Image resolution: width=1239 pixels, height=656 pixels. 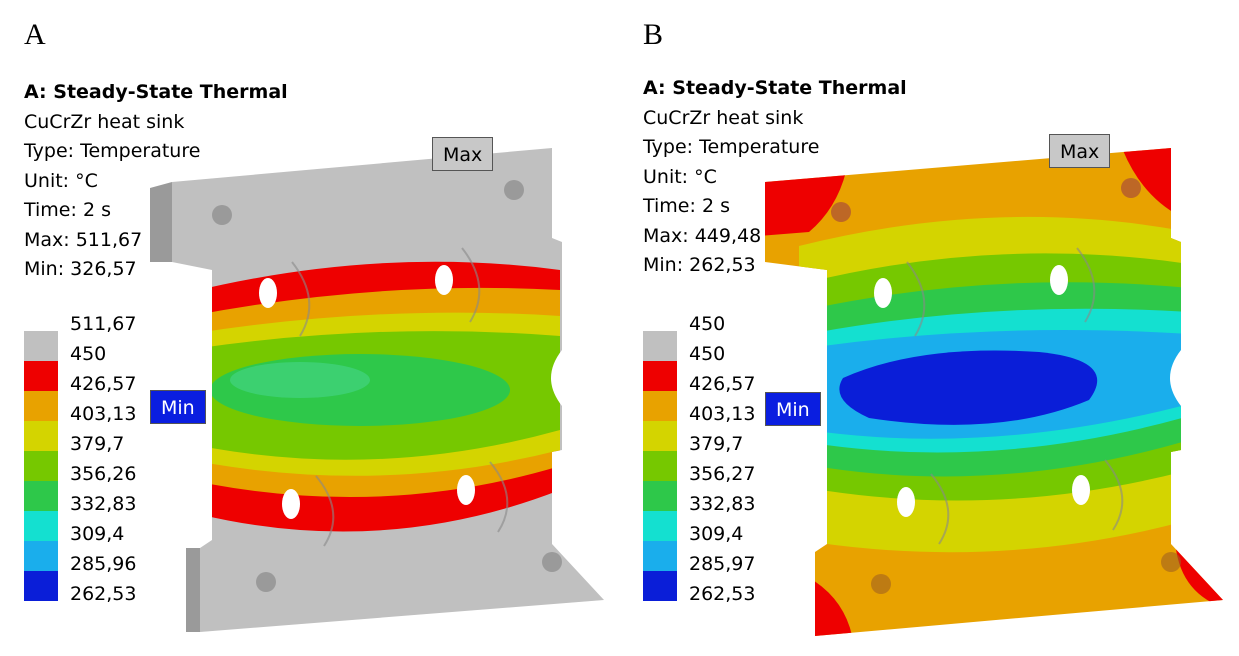 What do you see at coordinates (103, 564) in the screenshot?
I see `legend-label: 285,96` at bounding box center [103, 564].